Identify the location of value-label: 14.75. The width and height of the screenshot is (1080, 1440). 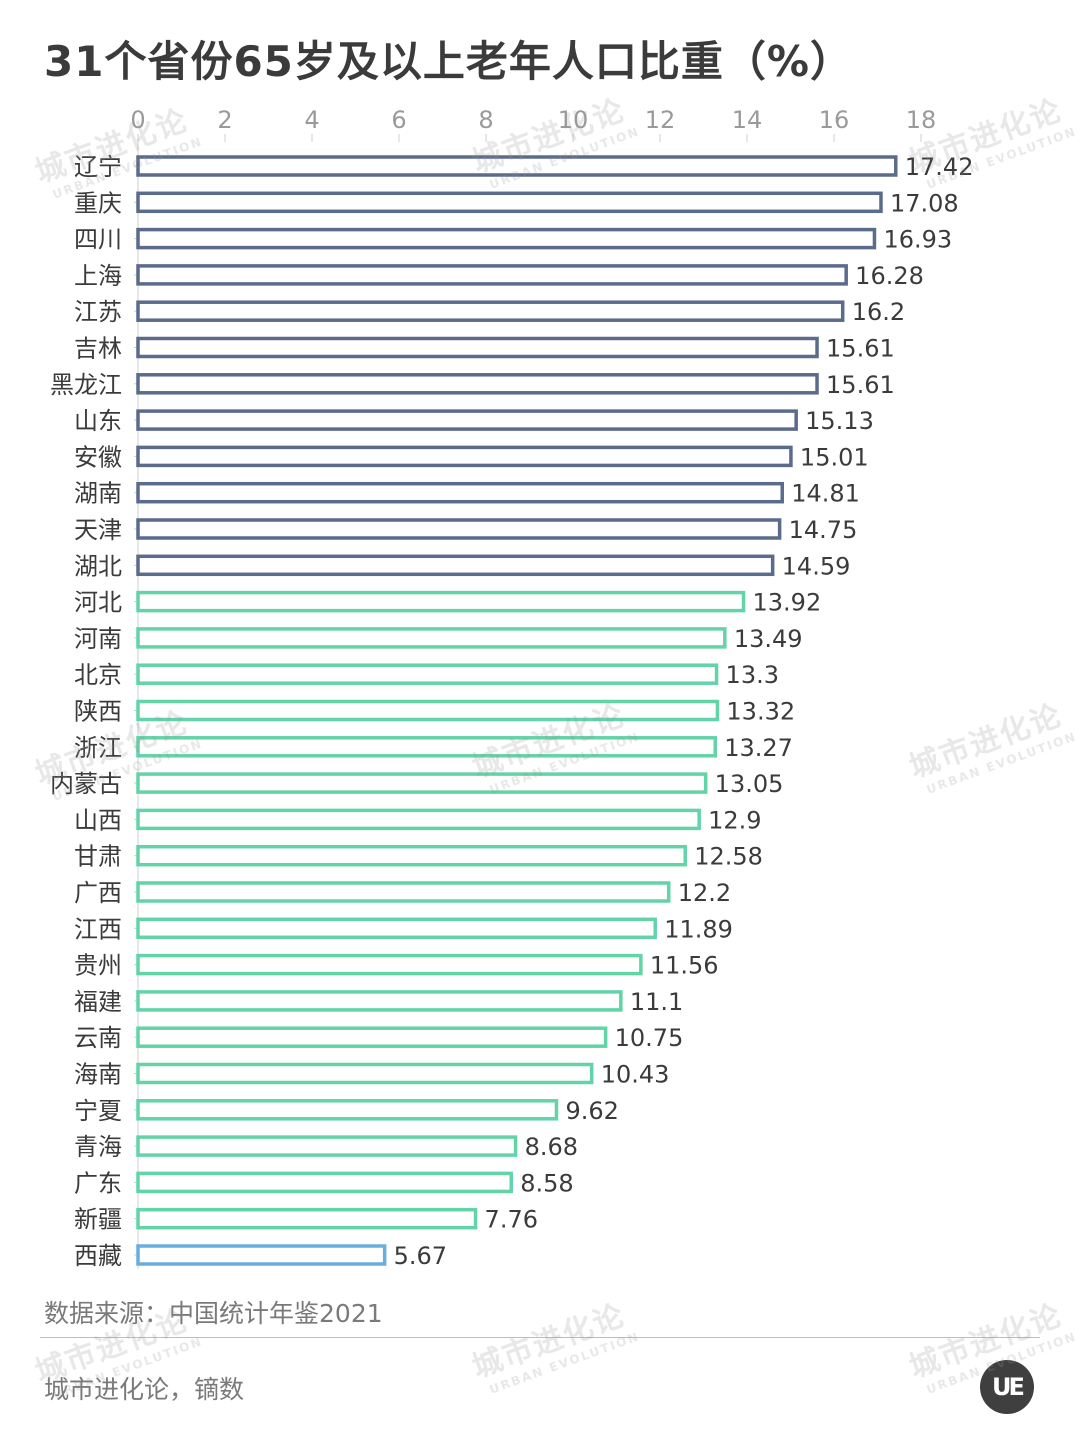
(823, 530).